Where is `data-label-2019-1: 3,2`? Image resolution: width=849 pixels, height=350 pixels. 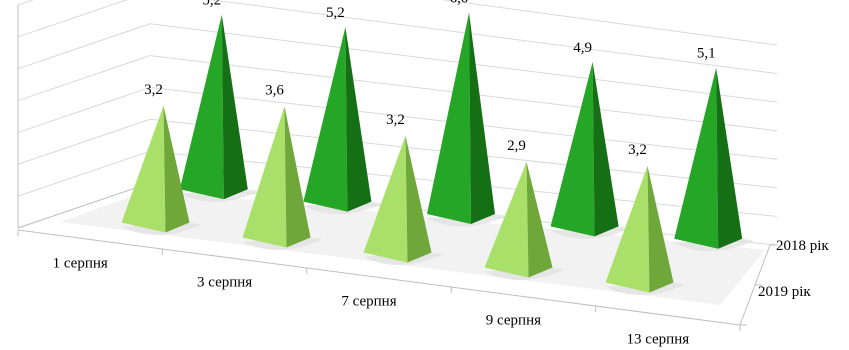 data-label-2019-1: 3,2 is located at coordinates (153, 90).